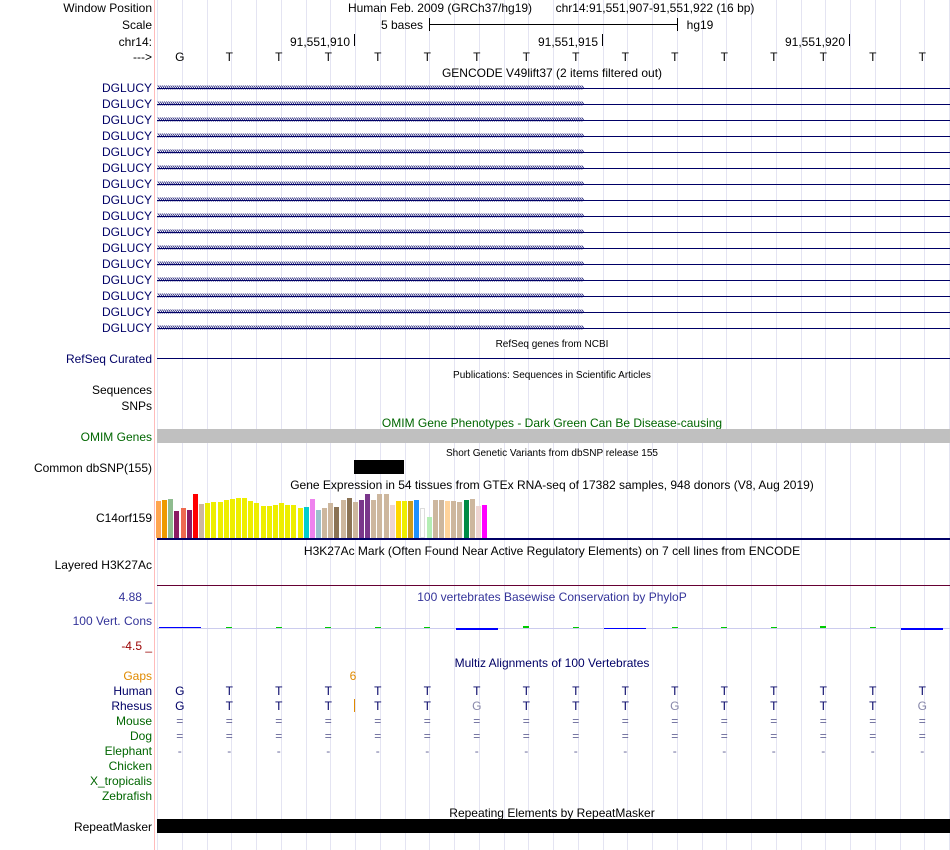  What do you see at coordinates (131, 706) in the screenshot?
I see `multiz-species-label: Rhesus` at bounding box center [131, 706].